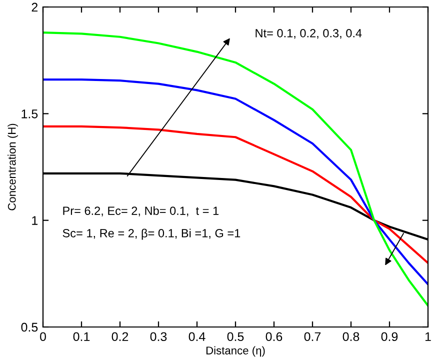  I want to click on y-axis-title: Concentration (H), so click(13, 167).